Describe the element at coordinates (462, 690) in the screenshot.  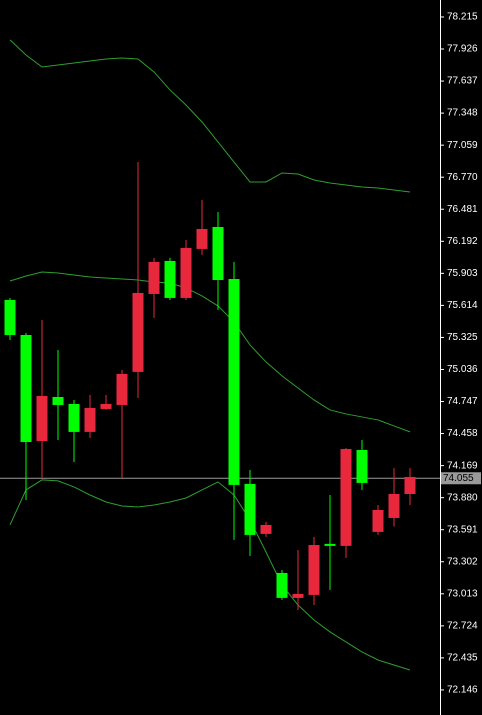
I see `y-tick-label: 72.146` at that location.